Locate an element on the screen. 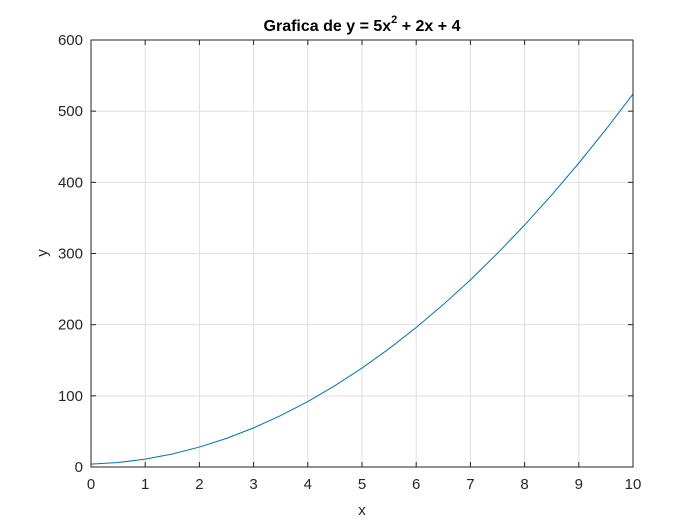 This screenshot has height=525, width=700. chart-title: Grafica de y = 5x2 + 2x + 4 is located at coordinates (362, 24).